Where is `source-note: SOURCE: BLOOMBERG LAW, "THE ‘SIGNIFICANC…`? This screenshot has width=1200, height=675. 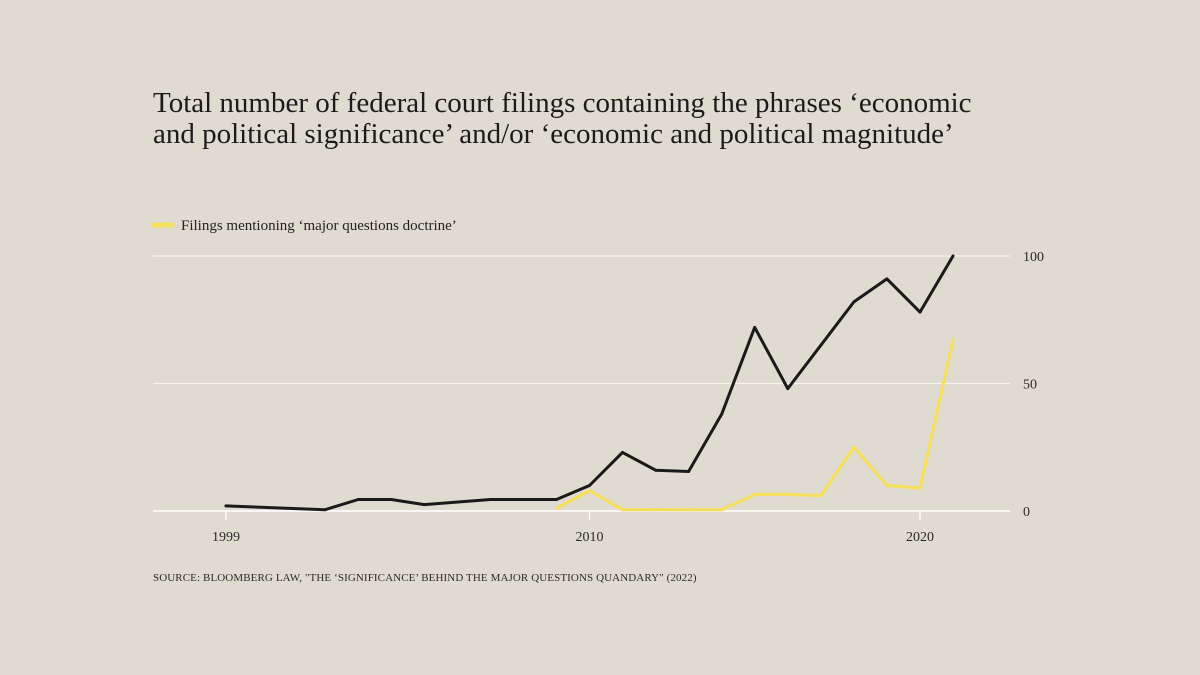 source-note: SOURCE: BLOOMBERG LAW, "THE ‘SIGNIFICANC… is located at coordinates (425, 578).